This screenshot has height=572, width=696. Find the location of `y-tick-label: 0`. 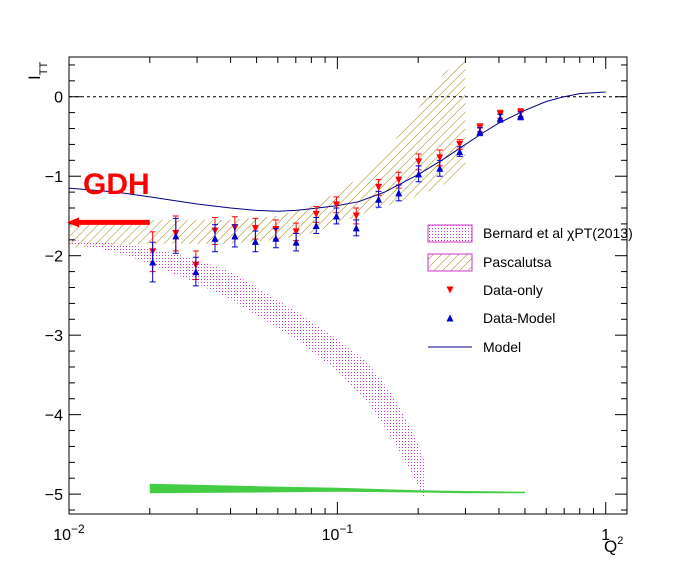

y-tick-label: 0 is located at coordinates (58, 98).